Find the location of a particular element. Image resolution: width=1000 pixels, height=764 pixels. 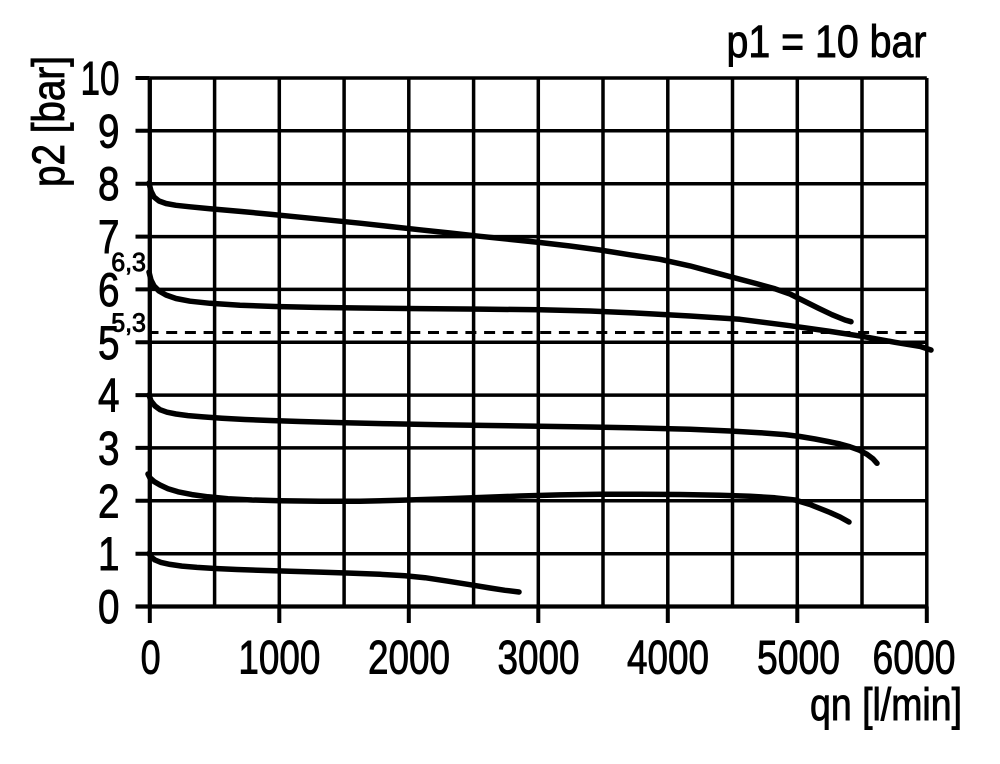

svg-text: p2 [bar] is located at coordinates (48, 121).